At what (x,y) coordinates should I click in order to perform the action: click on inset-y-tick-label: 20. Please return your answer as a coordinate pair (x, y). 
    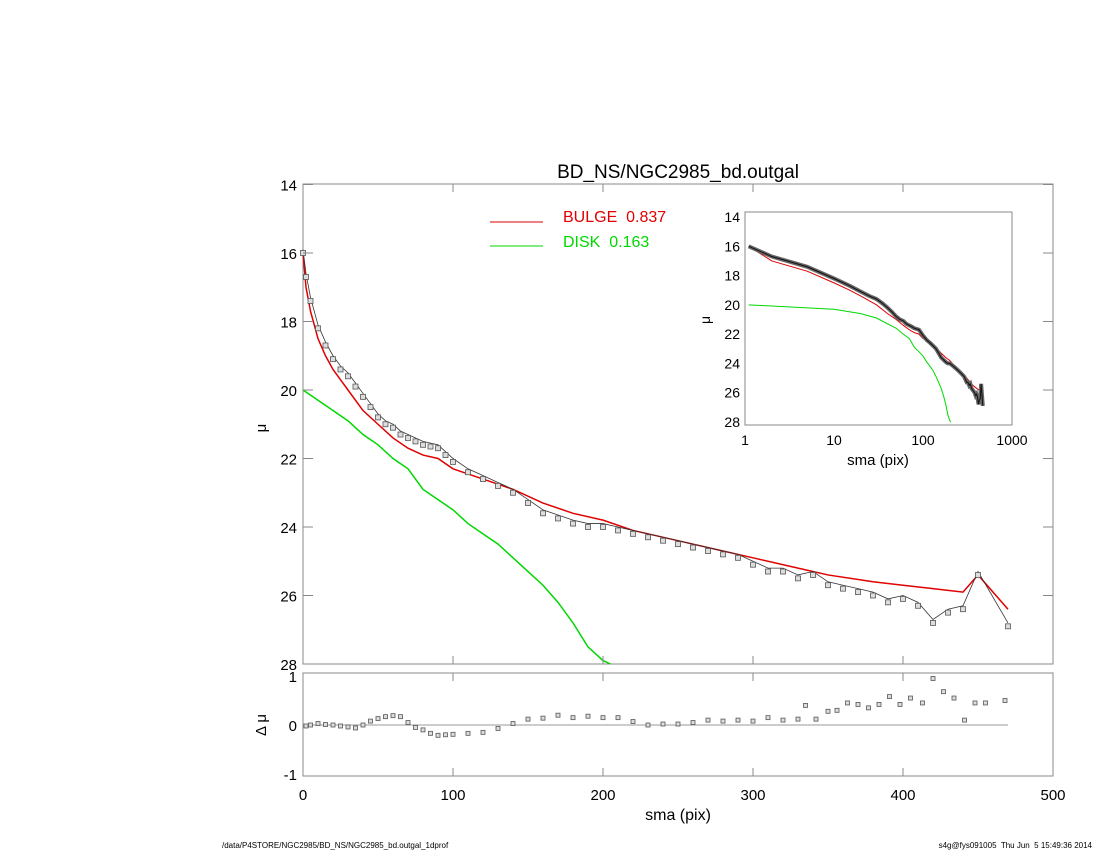
    Looking at the image, I should click on (732, 305).